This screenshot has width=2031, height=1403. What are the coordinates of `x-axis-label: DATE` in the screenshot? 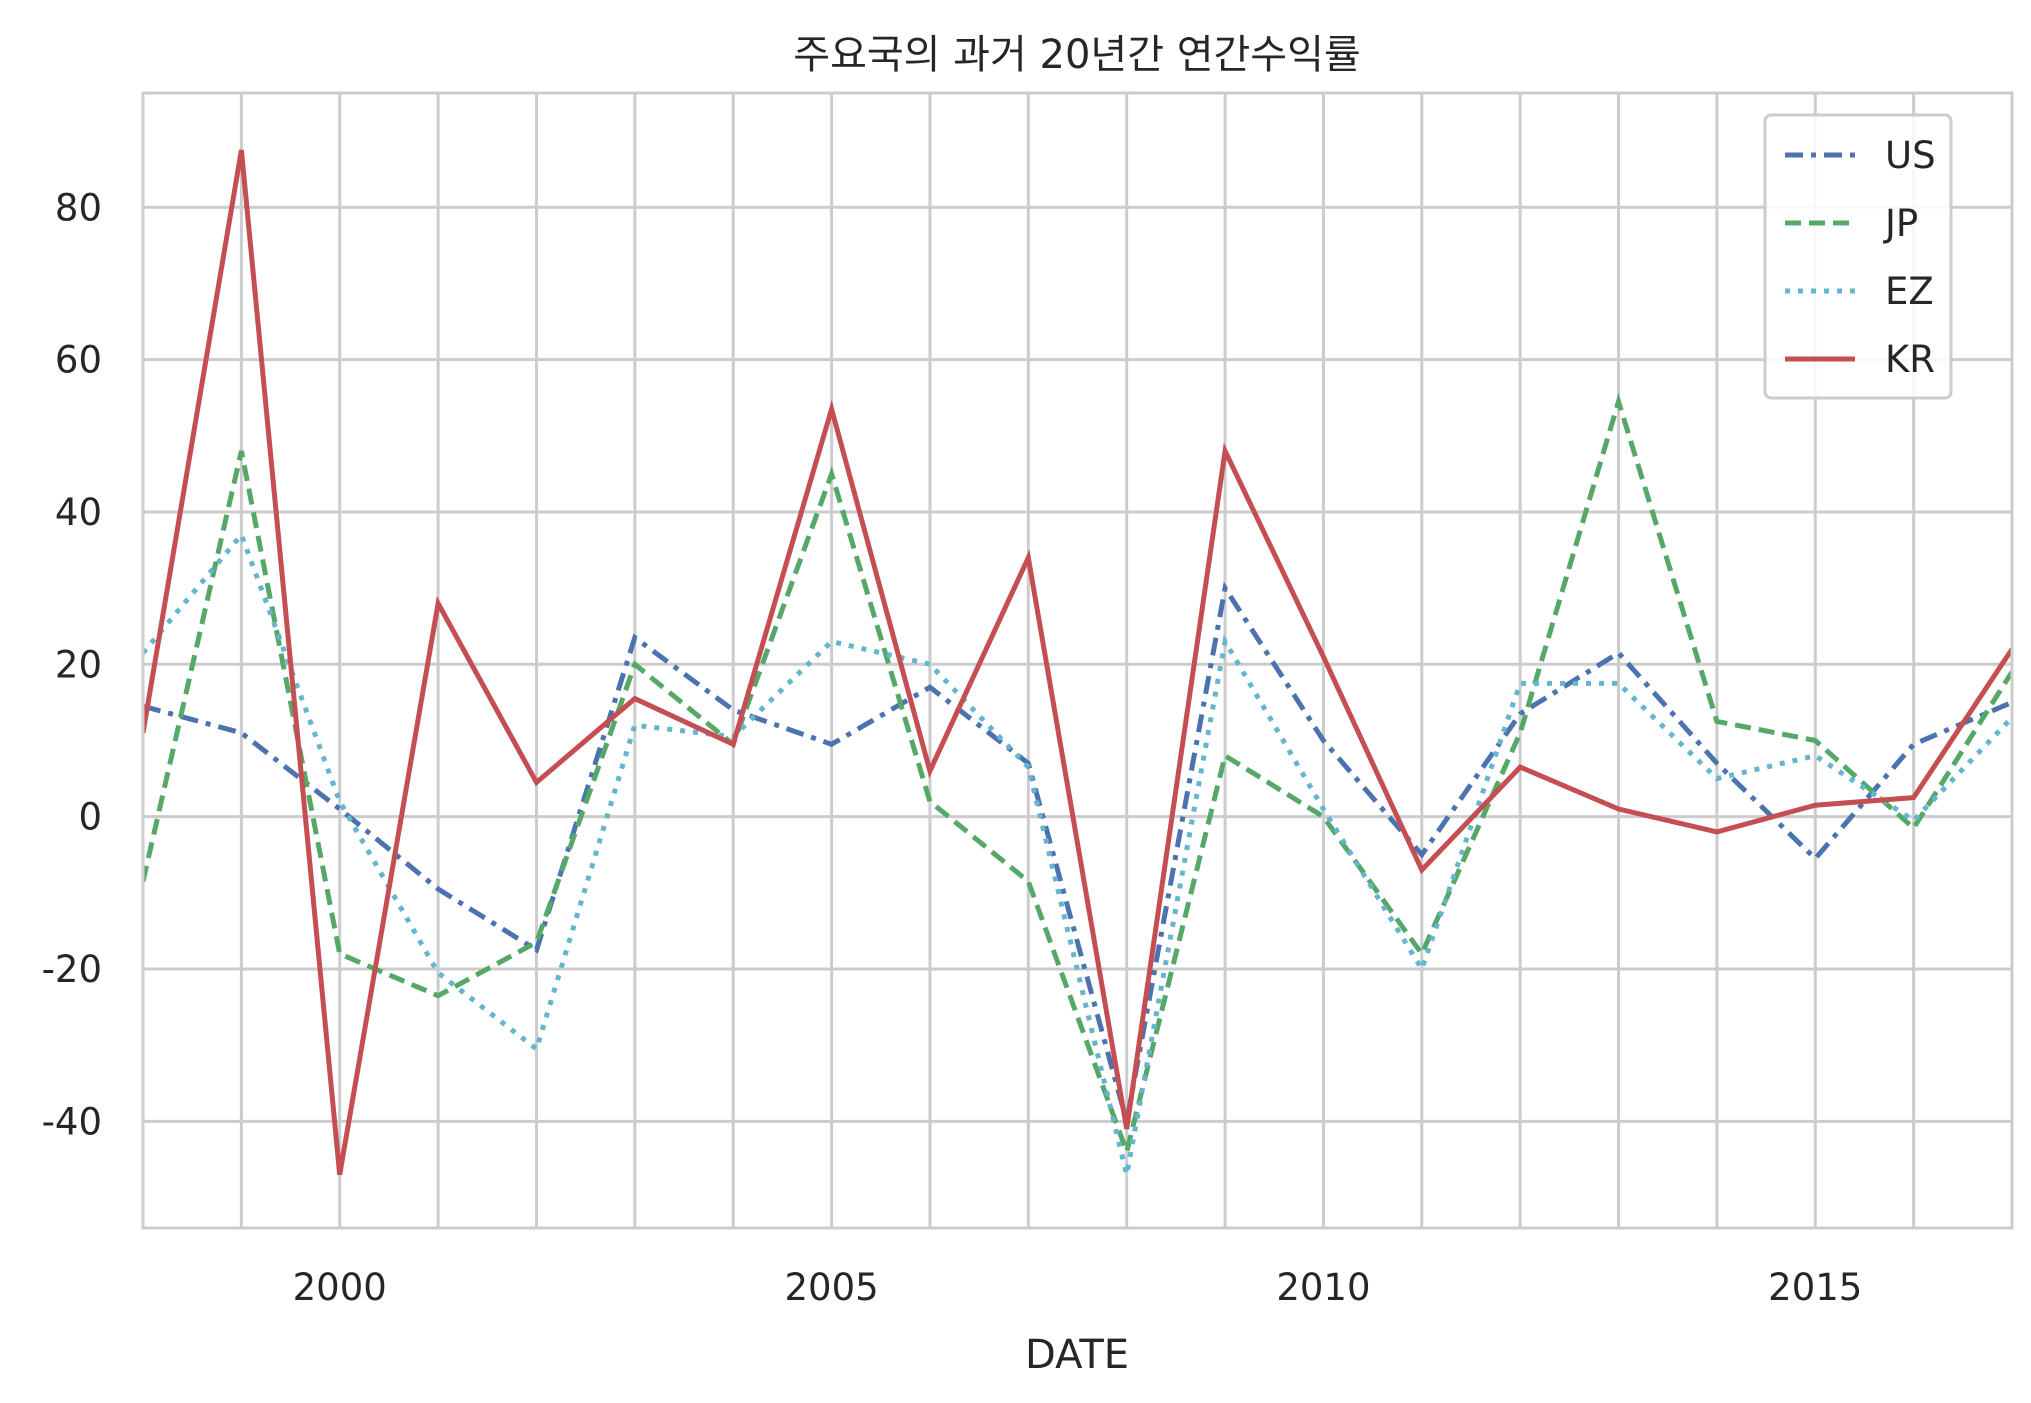 It's located at (1077, 1355).